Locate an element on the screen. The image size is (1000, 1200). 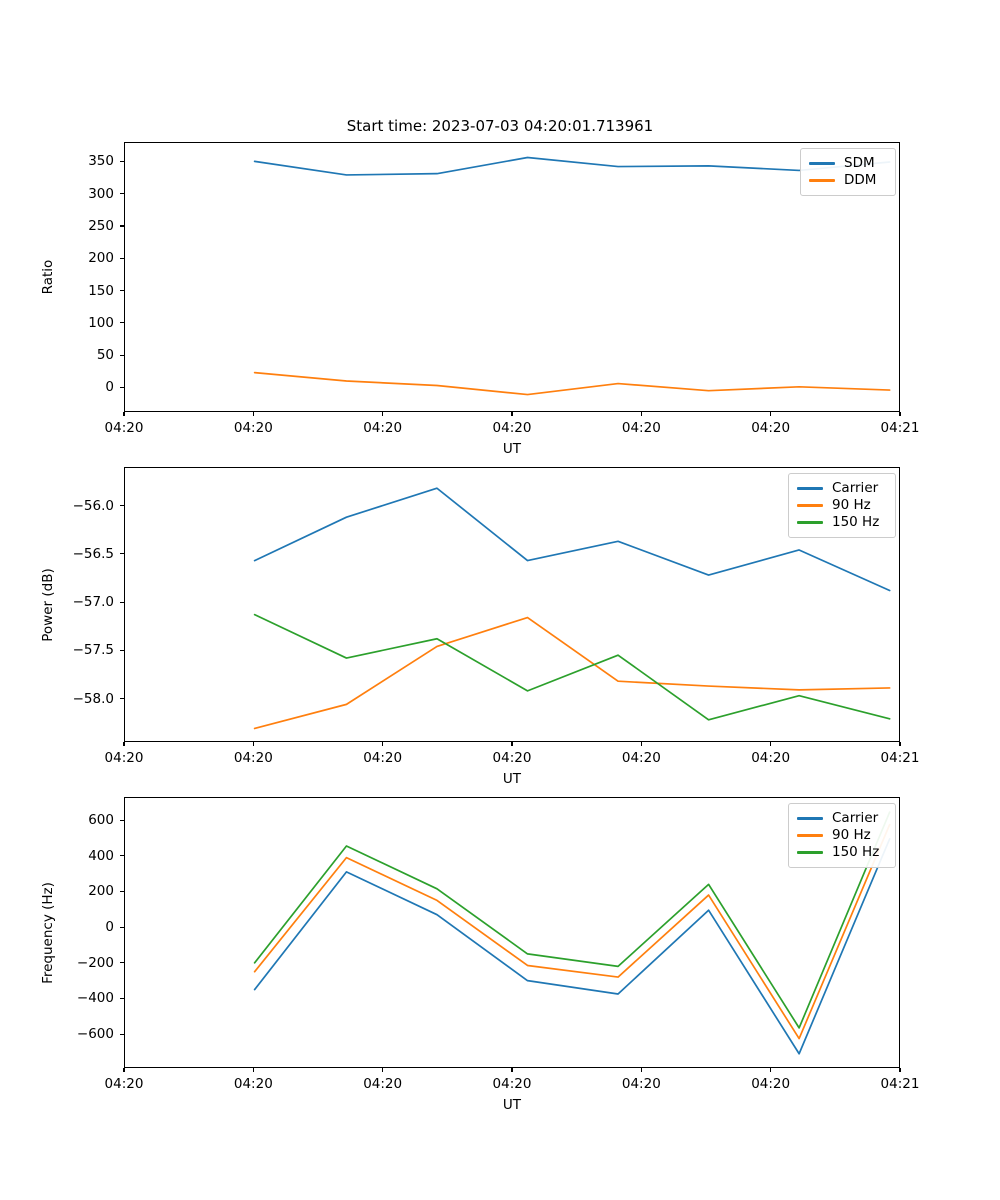
y-tick-label: −56.5 is located at coordinates (93, 553).